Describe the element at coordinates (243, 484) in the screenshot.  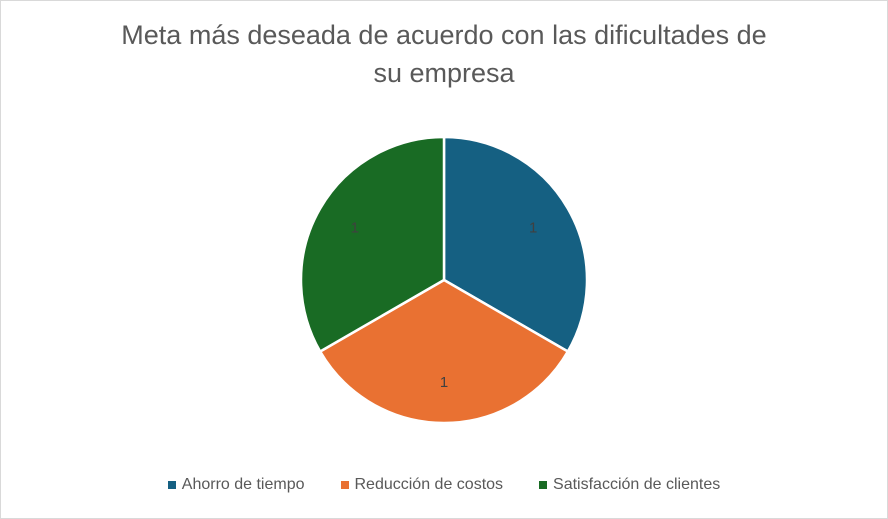
I see `legend-label: Ahorro de tiempo` at that location.